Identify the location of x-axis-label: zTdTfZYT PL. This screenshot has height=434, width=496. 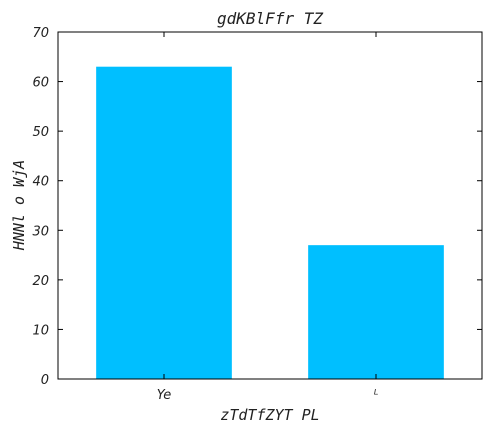
(269, 415).